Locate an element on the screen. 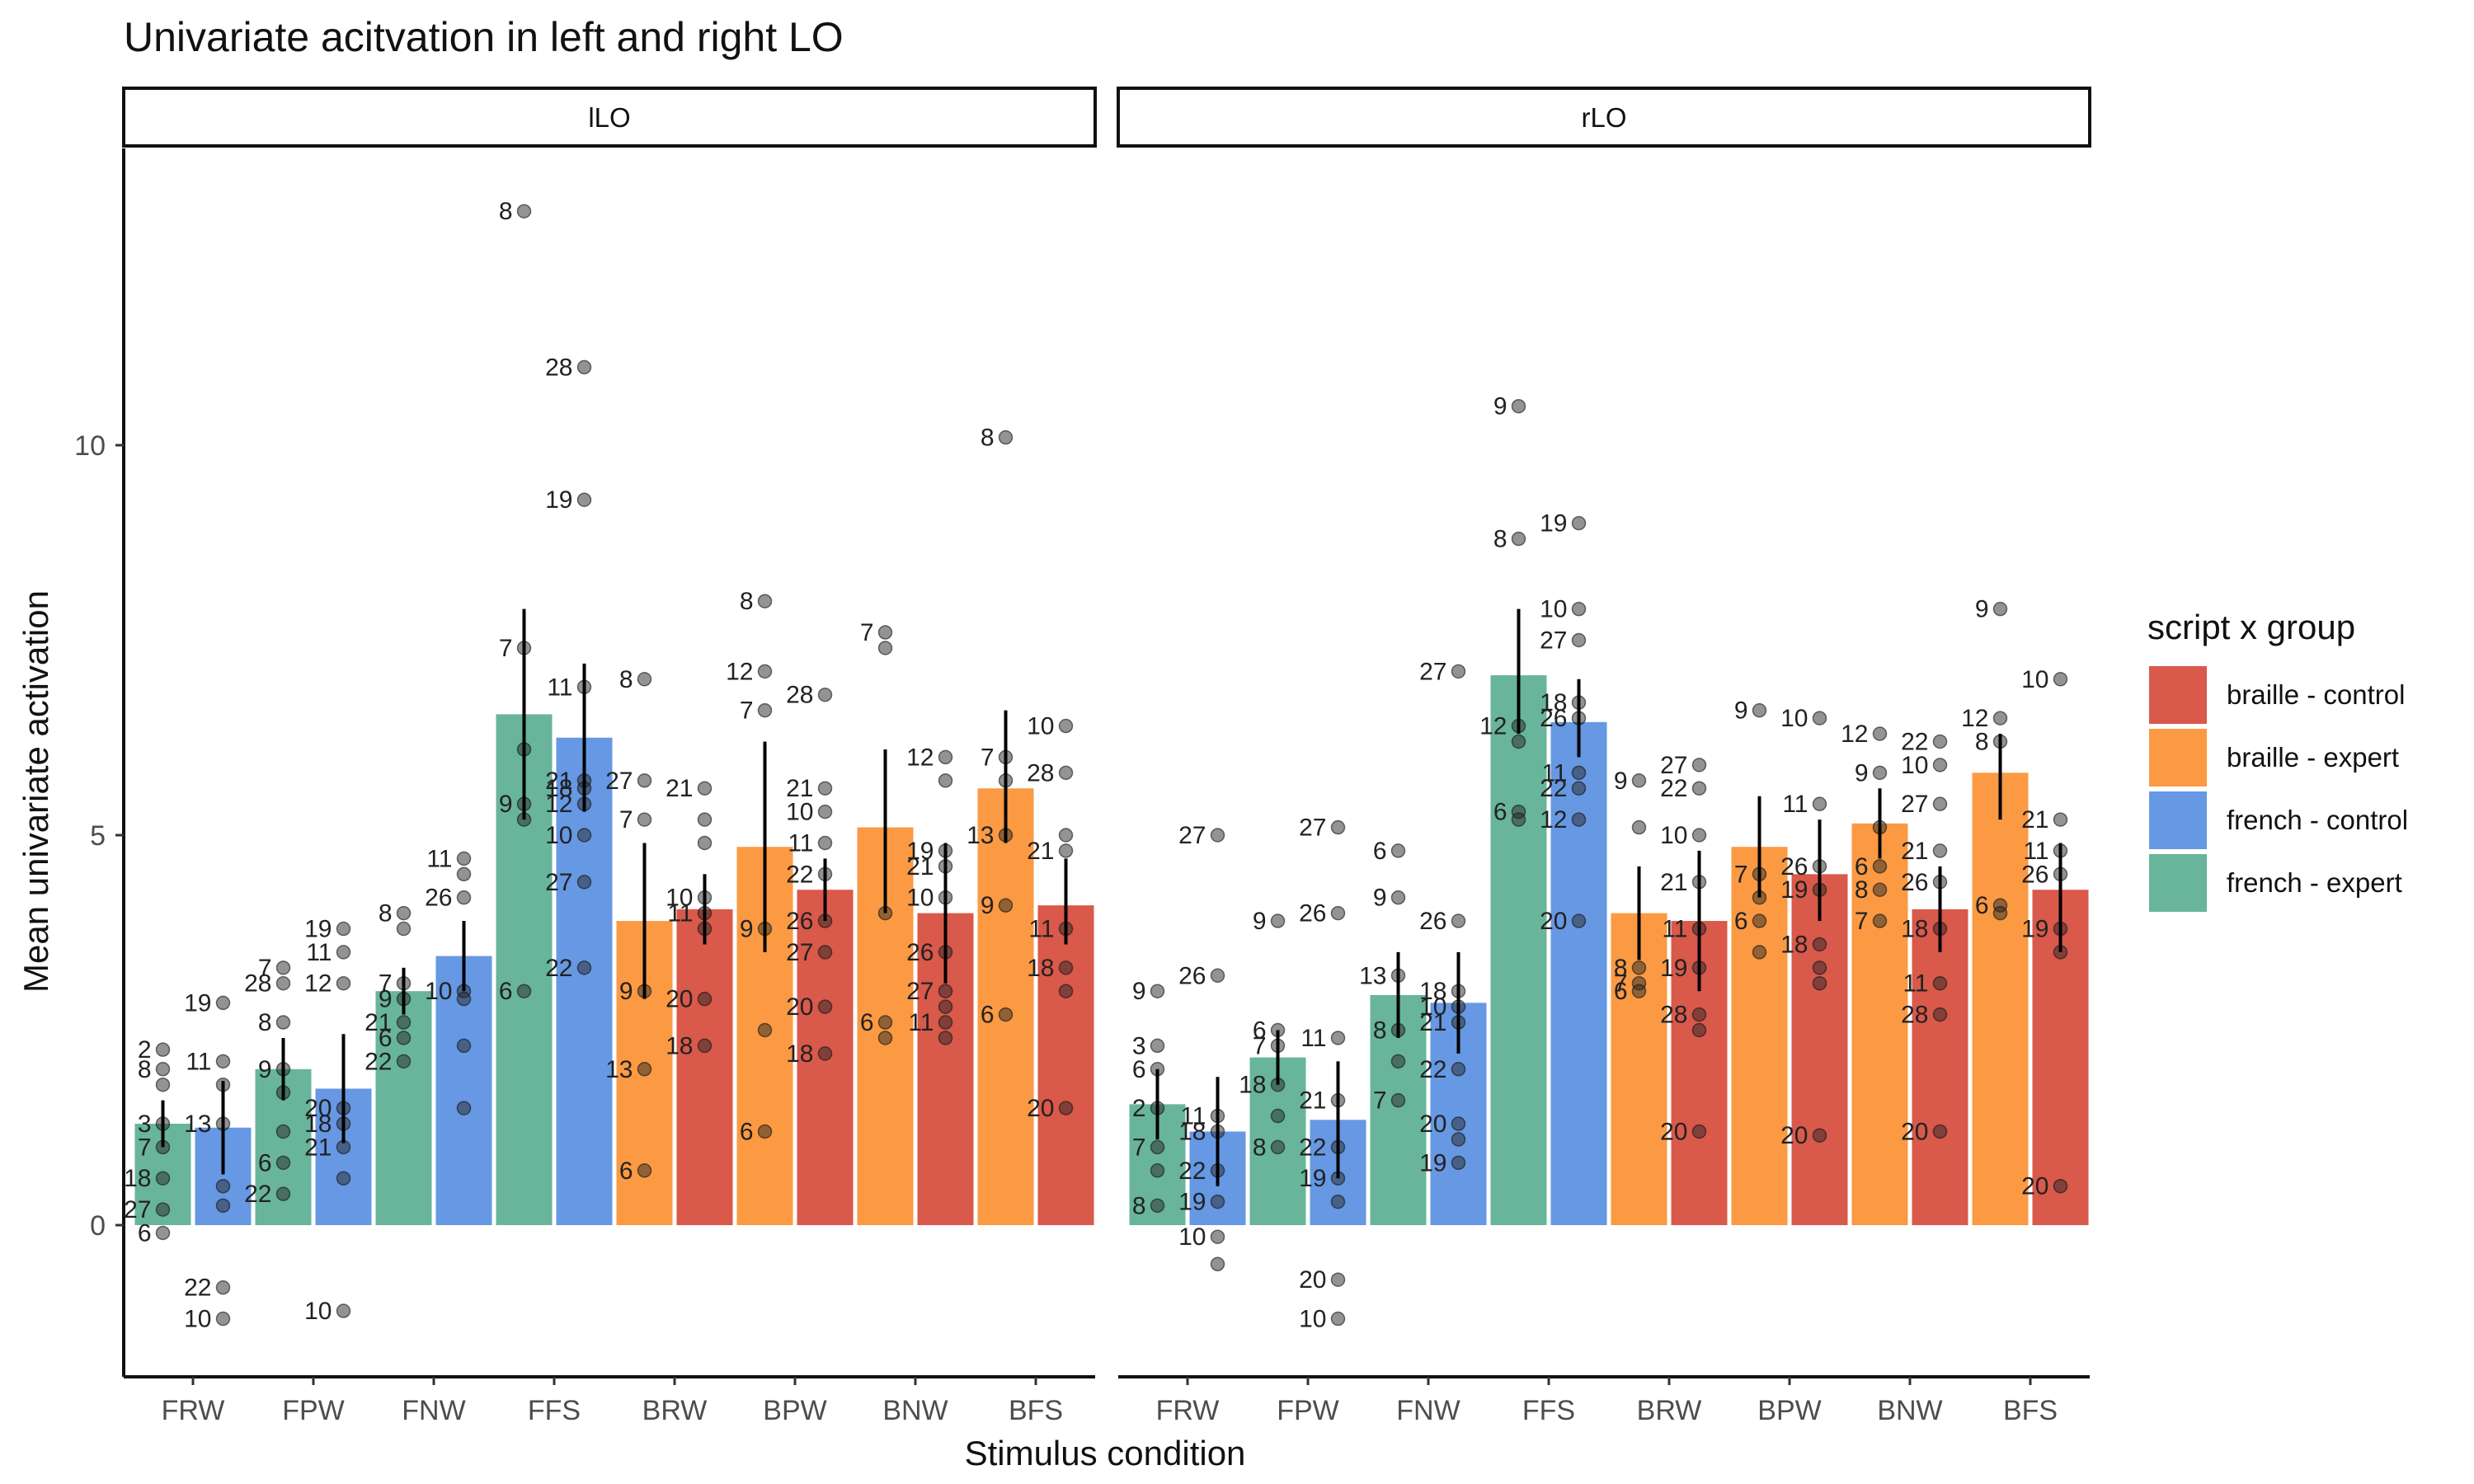  x-tick-label: FFS is located at coordinates (554, 1410).